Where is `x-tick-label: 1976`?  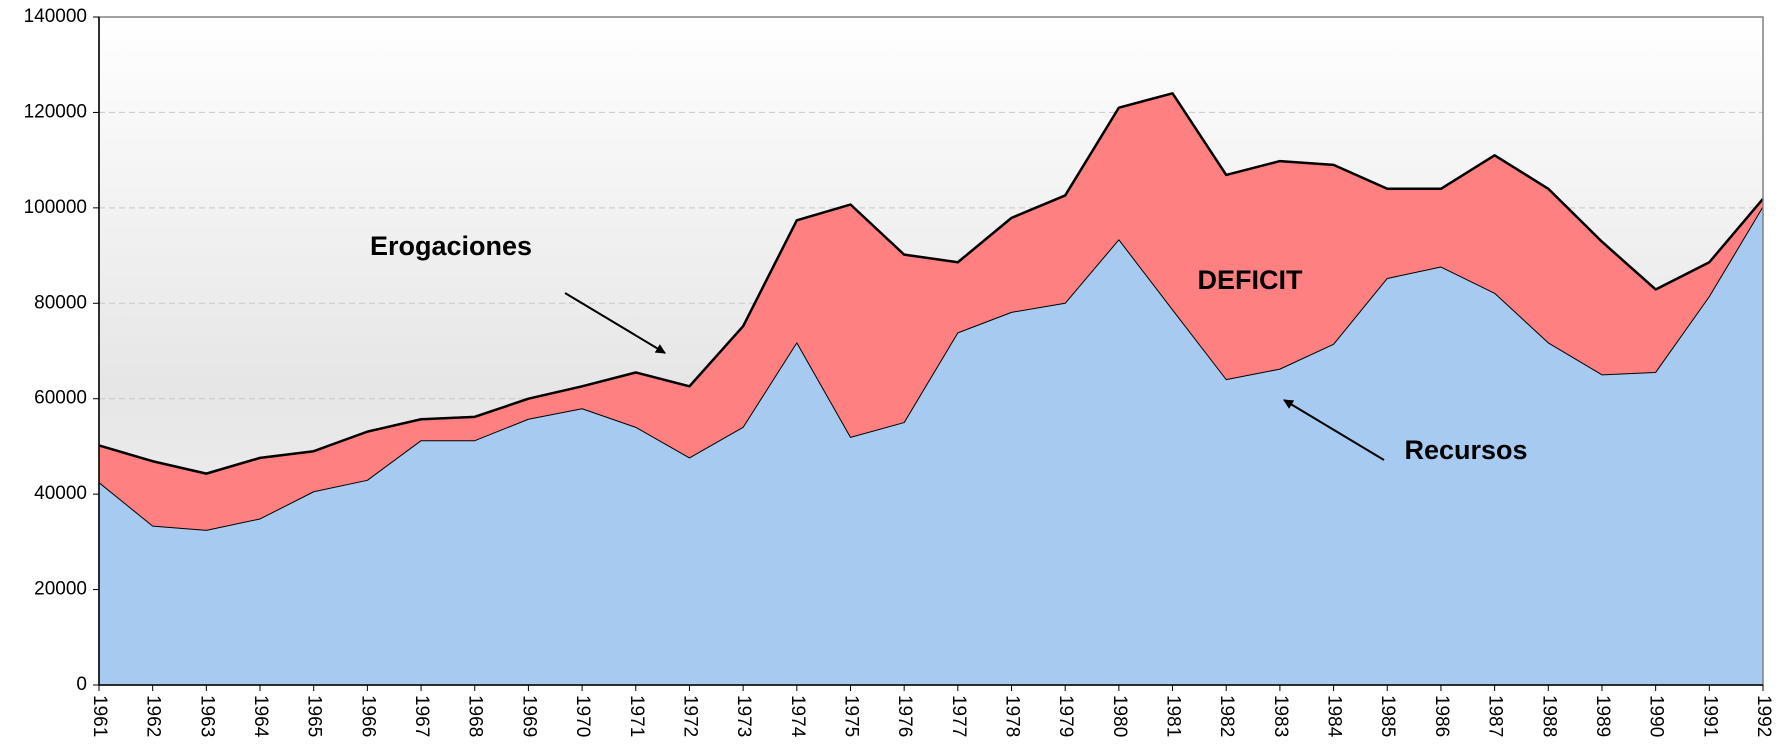
x-tick-label: 1976 is located at coordinates (904, 716).